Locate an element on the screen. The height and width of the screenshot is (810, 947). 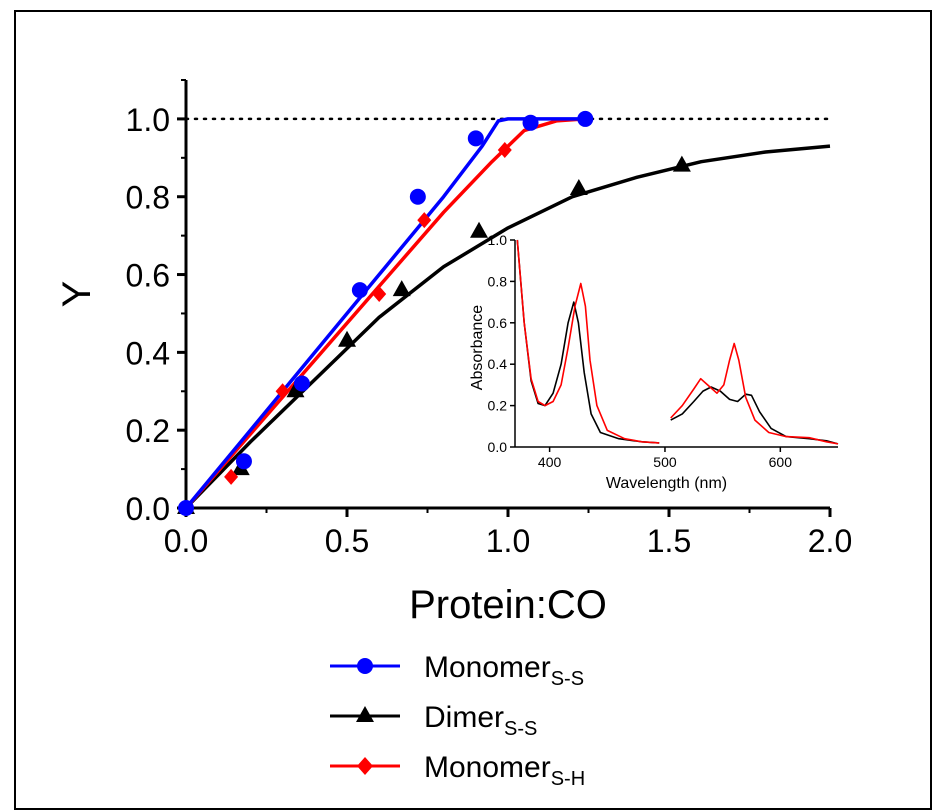
x-tick-label: 2.0 is located at coordinates (830, 541).